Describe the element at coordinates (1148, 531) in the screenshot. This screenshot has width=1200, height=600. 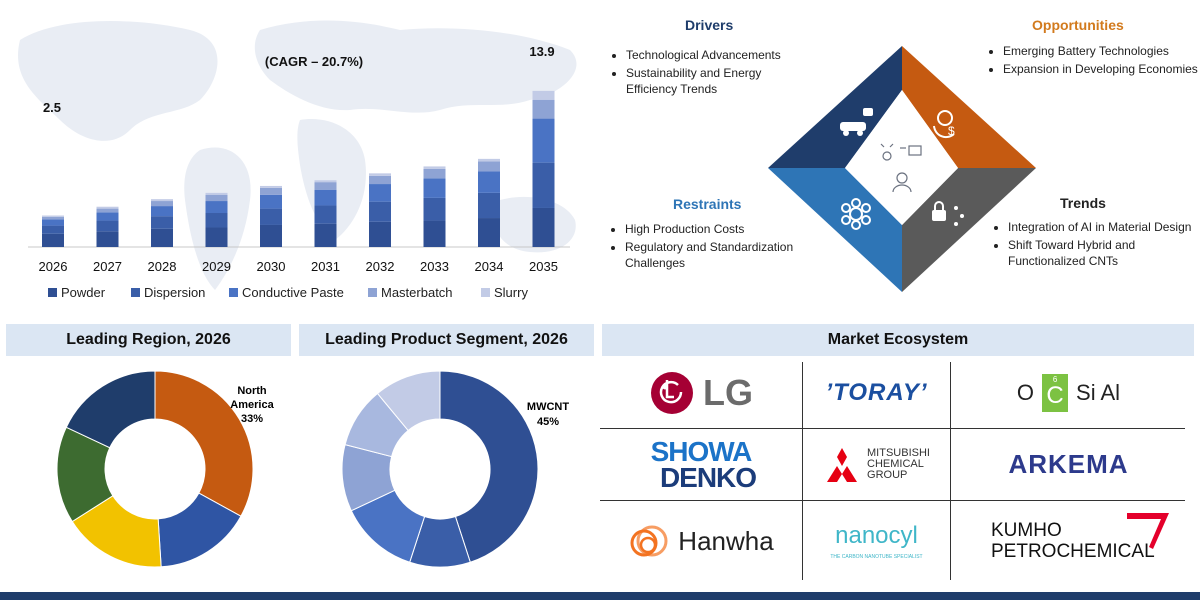
I see `kumho-swoosh-icon` at that location.